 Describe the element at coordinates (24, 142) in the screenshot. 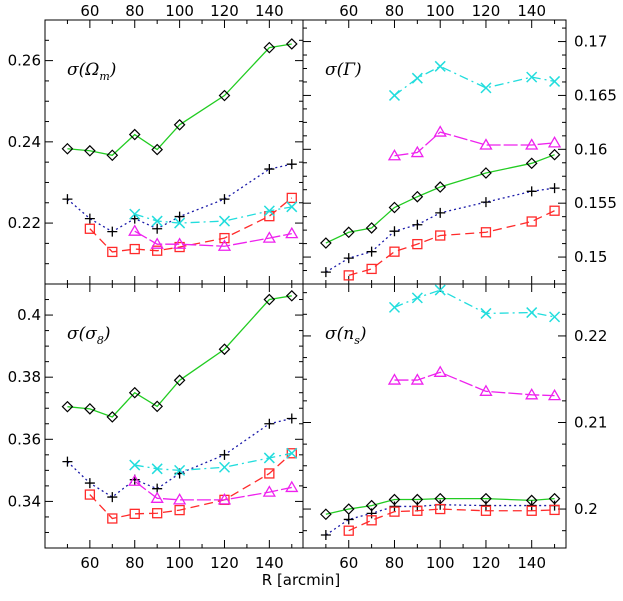

I see `y-tick-label: 0.24` at that location.